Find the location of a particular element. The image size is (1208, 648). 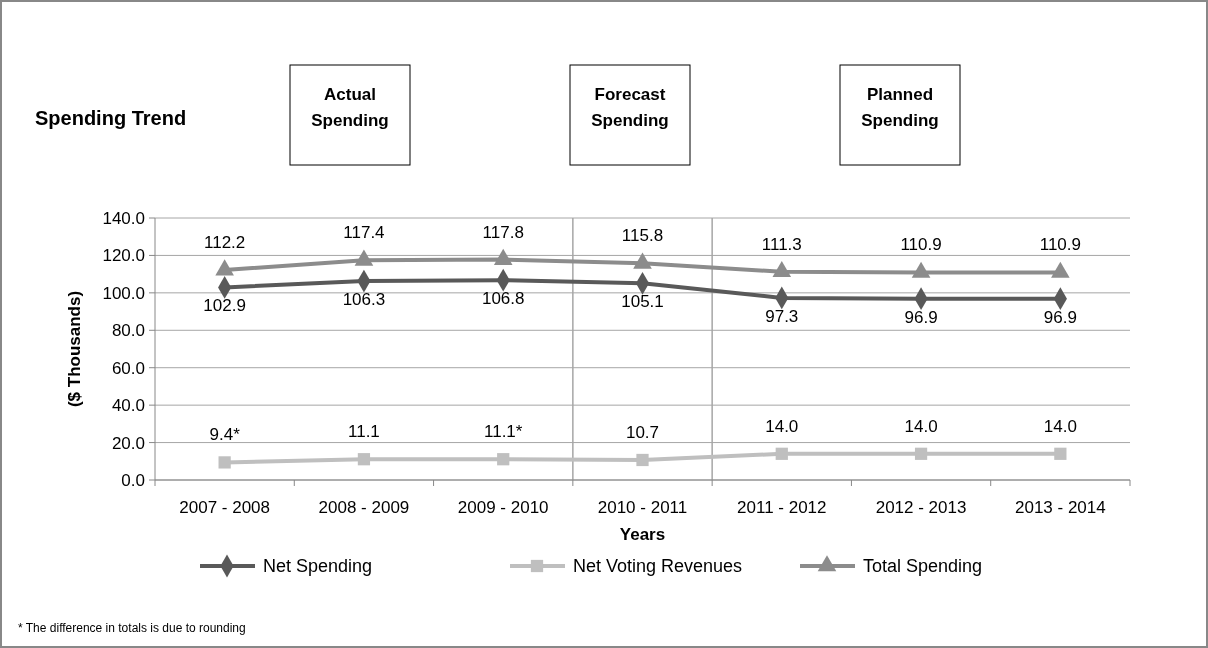

y-tick-label: 40.0 is located at coordinates (128, 406).